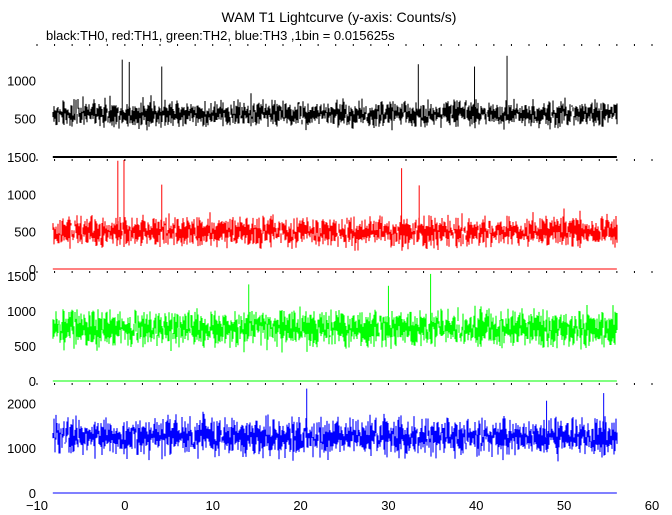 This screenshot has height=515, width=672. I want to click on x-tick-label: −10, so click(37, 505).